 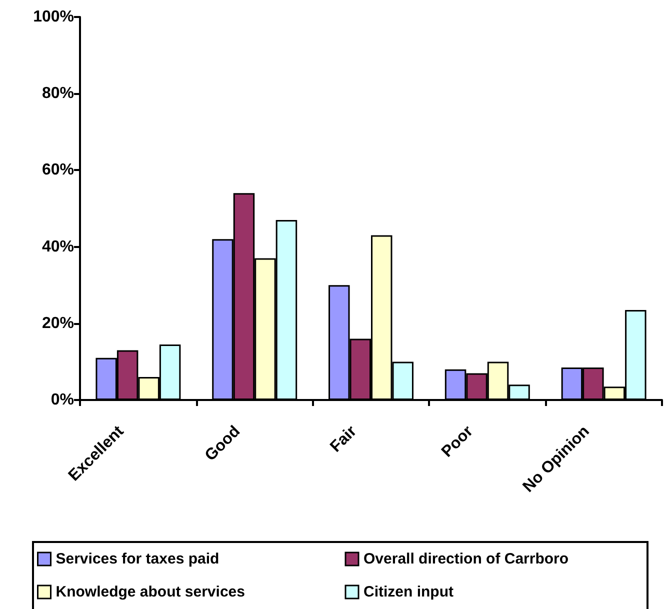 I want to click on y-tick-label: 0%, so click(x=62, y=400).